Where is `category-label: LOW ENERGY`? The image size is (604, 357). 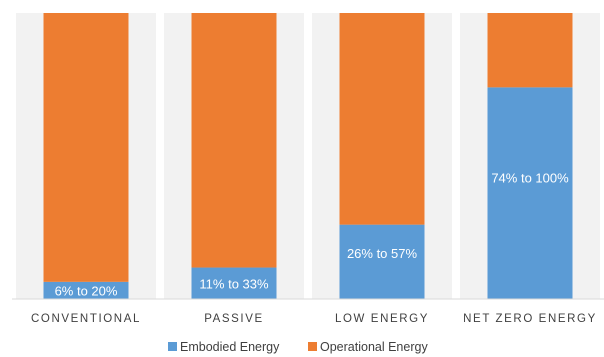
category-label: LOW ENERGY is located at coordinates (382, 319).